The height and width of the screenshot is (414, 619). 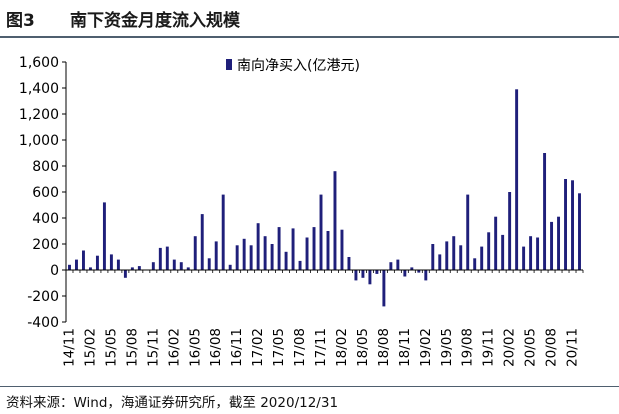 What do you see at coordinates (489, 347) in the screenshot?
I see `x-tick-label: 19/11` at bounding box center [489, 347].